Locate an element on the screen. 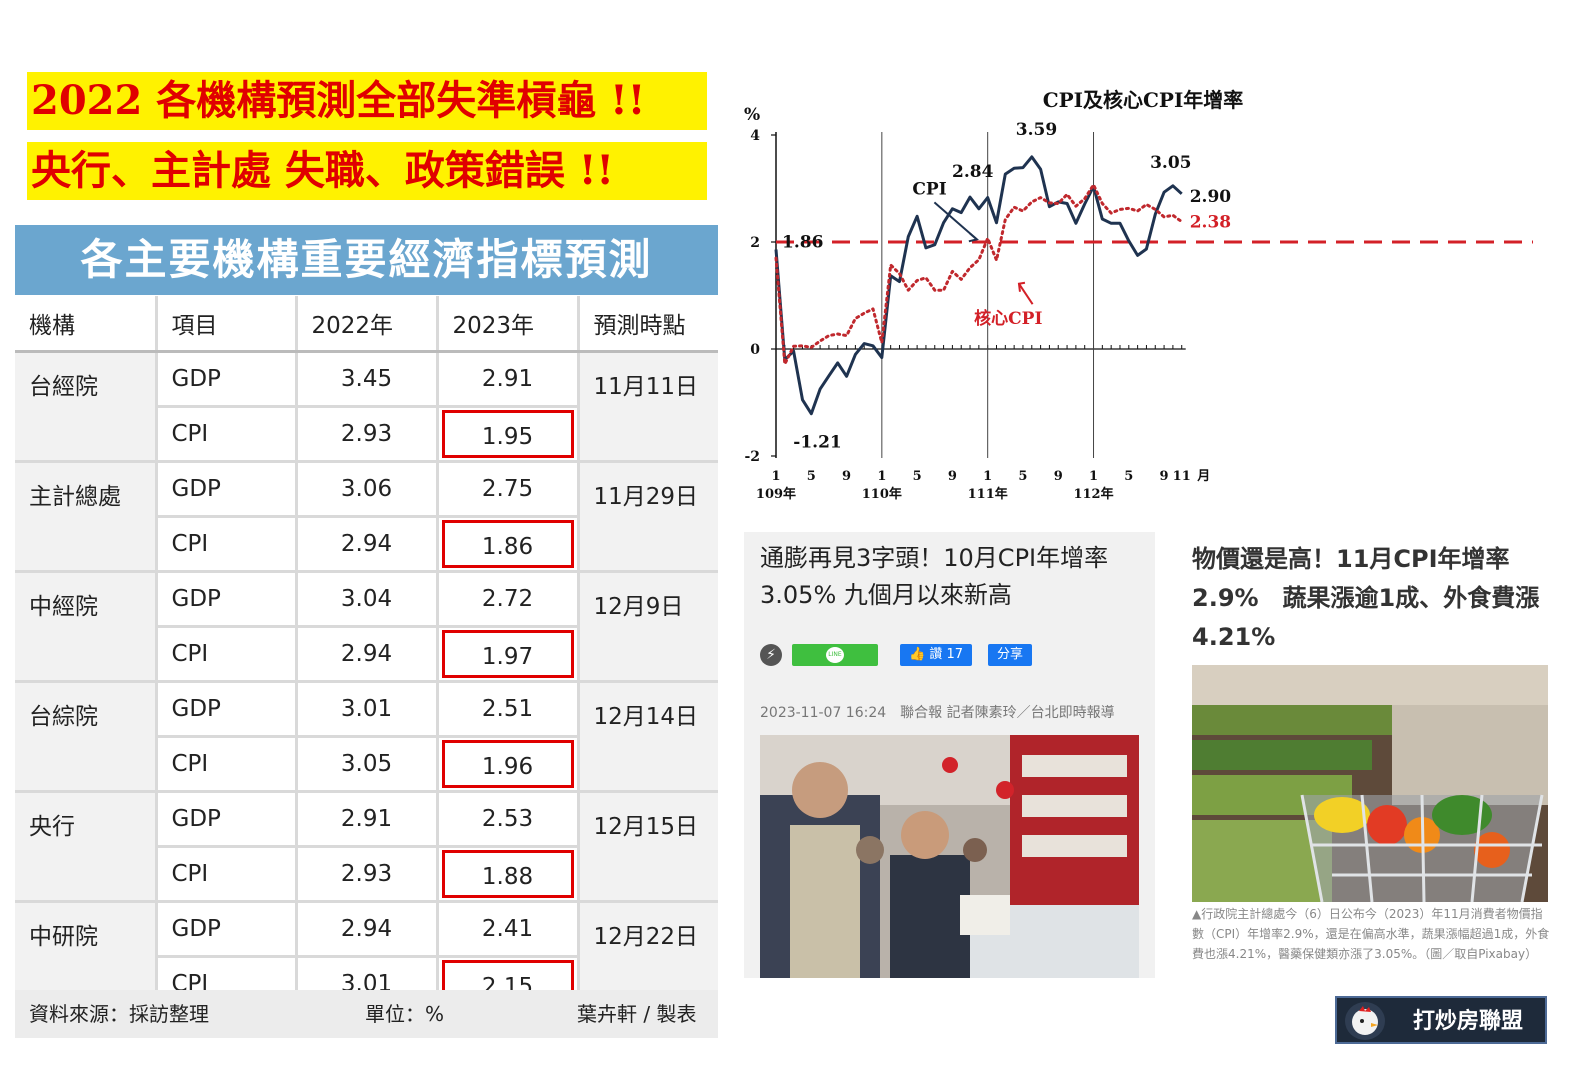 The image size is (1575, 1079). annotation-core-cpi-label: 核心CPI is located at coordinates (1008, 318).